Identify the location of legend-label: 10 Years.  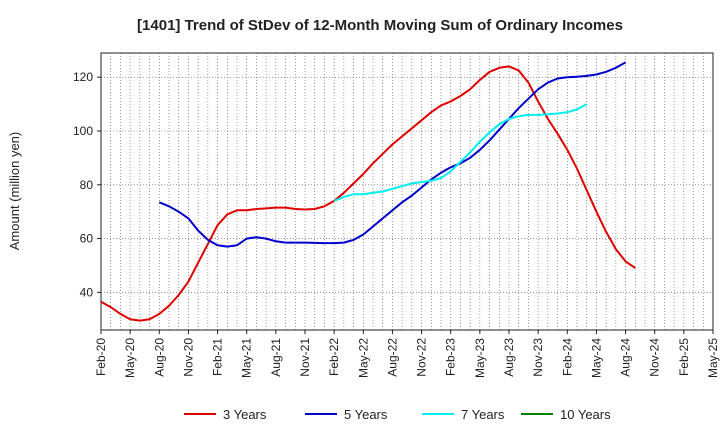
(585, 414).